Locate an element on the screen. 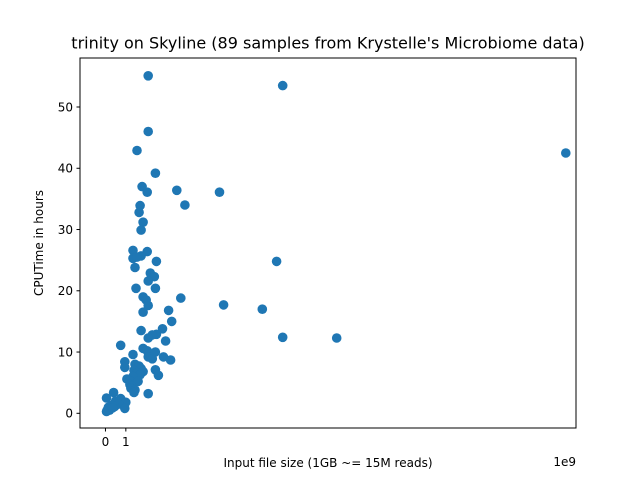  x-tick-label: 0 is located at coordinates (106, 442).